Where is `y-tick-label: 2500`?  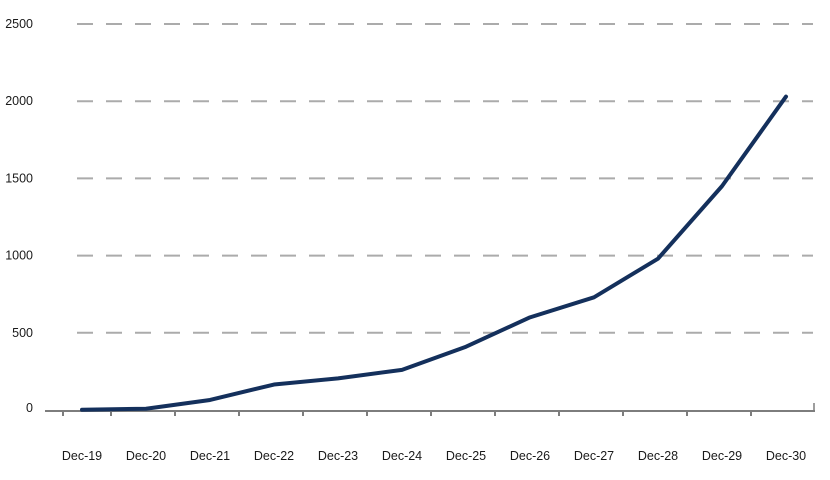 y-tick-label: 2500 is located at coordinates (19, 24).